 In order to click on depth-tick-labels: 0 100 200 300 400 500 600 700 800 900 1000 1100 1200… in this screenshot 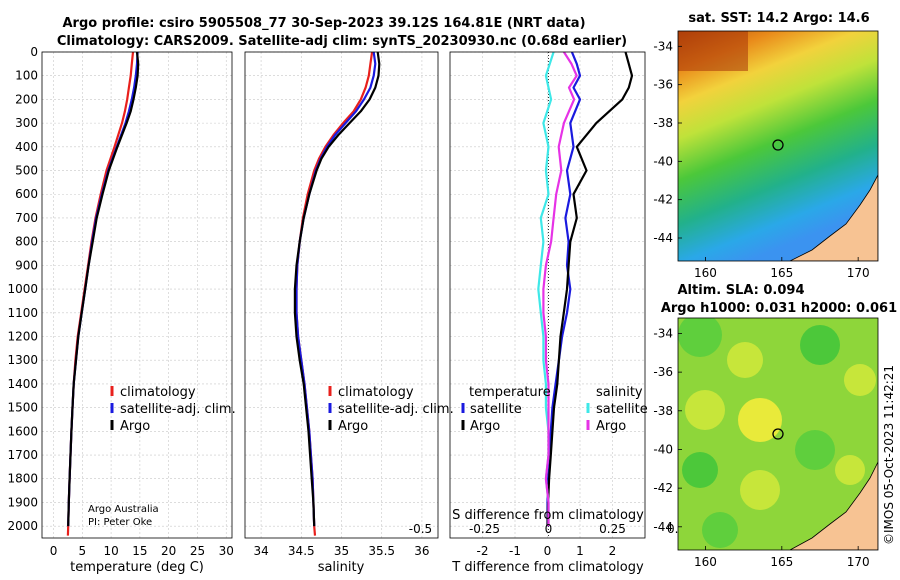, I will do `click(22, 289)`.